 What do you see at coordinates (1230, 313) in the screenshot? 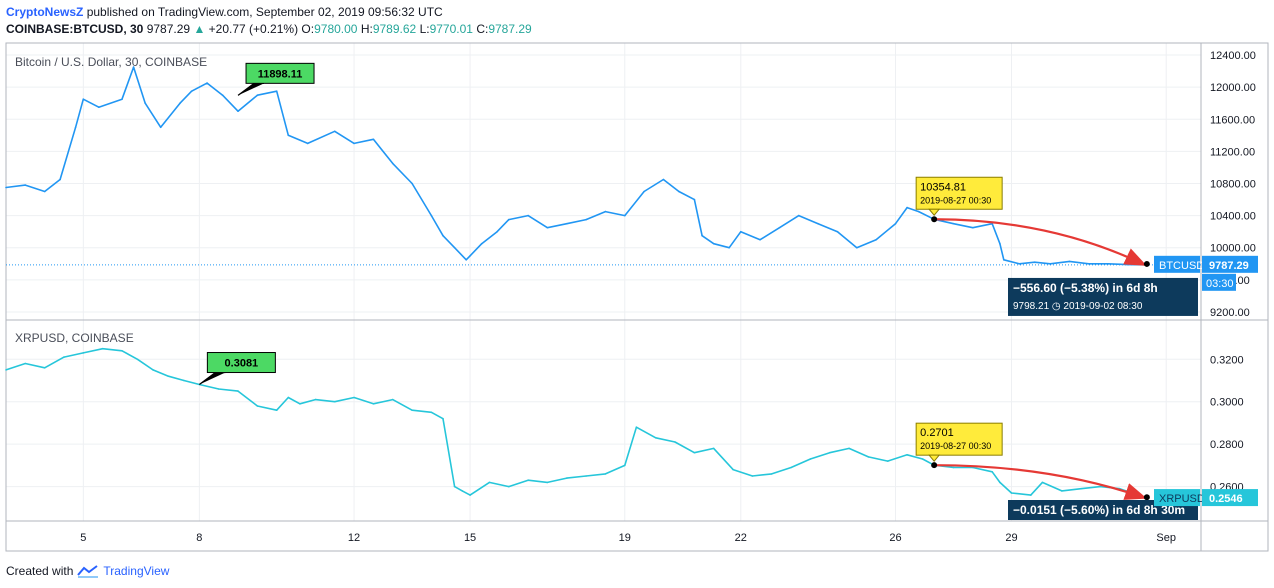
I see `y-tick-label: 9200.00` at bounding box center [1230, 313].